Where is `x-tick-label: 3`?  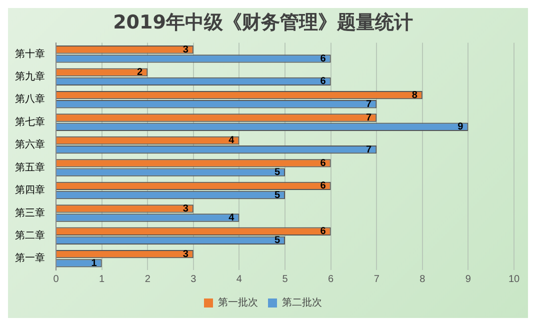
x-tick-label: 3 is located at coordinates (193, 279).